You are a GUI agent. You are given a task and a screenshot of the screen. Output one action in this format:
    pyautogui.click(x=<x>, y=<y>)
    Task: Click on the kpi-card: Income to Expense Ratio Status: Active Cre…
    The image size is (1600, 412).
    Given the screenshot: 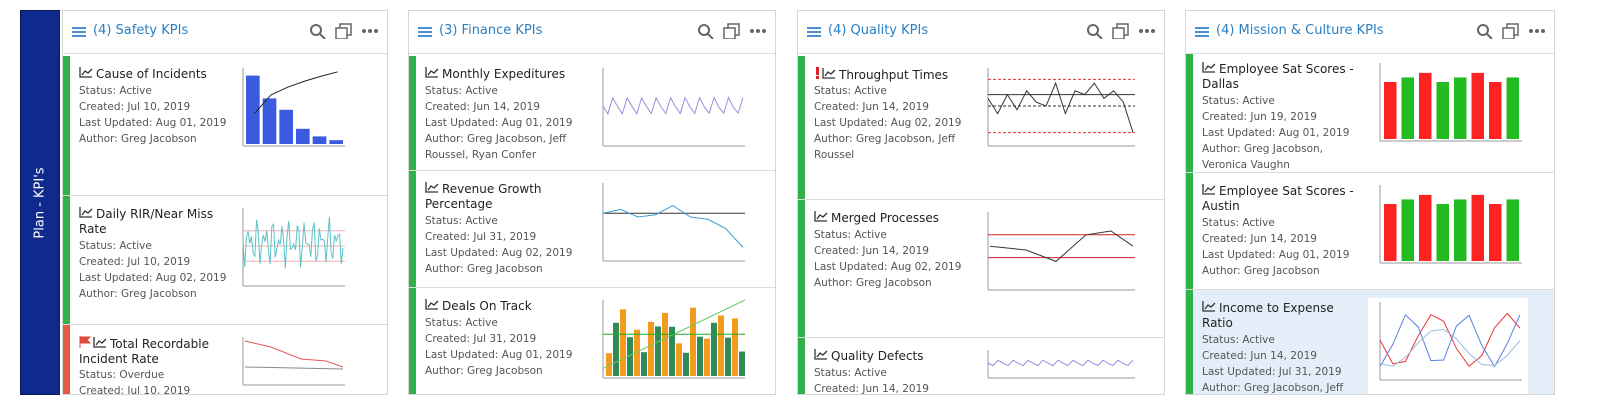 What is the action you would take?
    pyautogui.click(x=1370, y=342)
    